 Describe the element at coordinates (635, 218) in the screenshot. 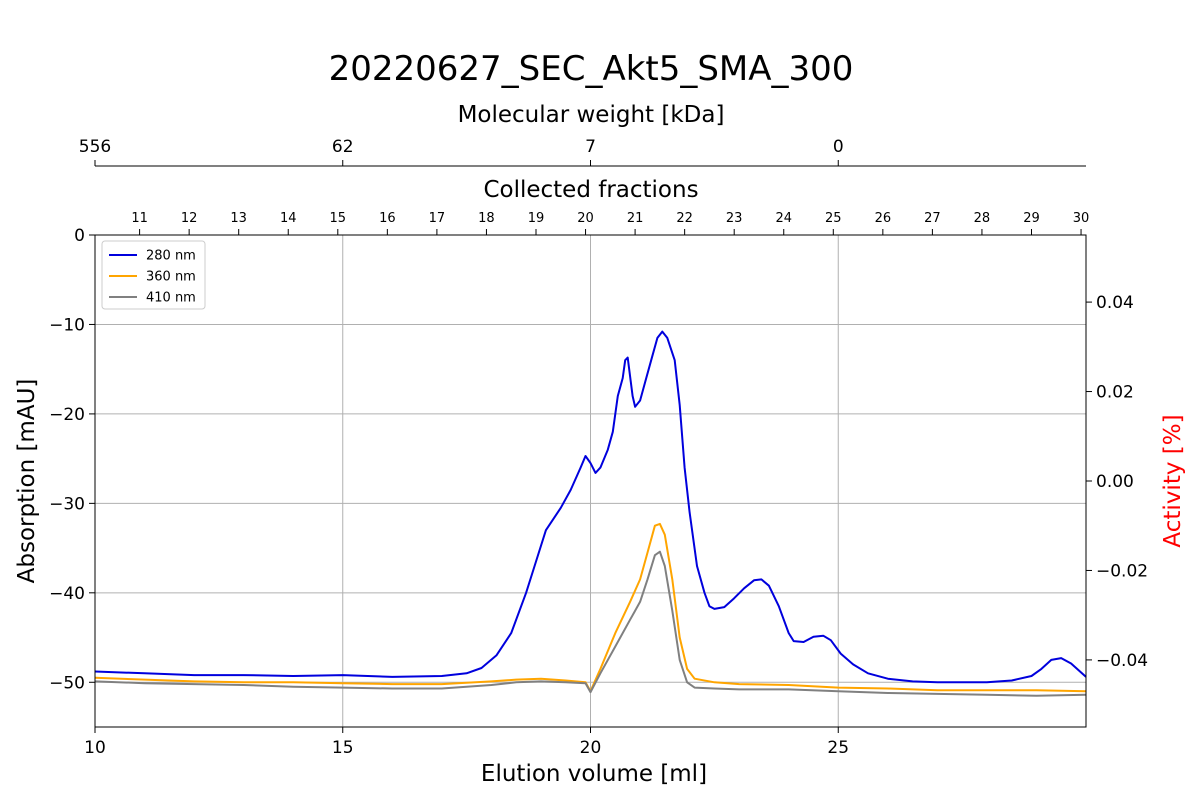

I see `fraction-tick-label-10: 21` at that location.